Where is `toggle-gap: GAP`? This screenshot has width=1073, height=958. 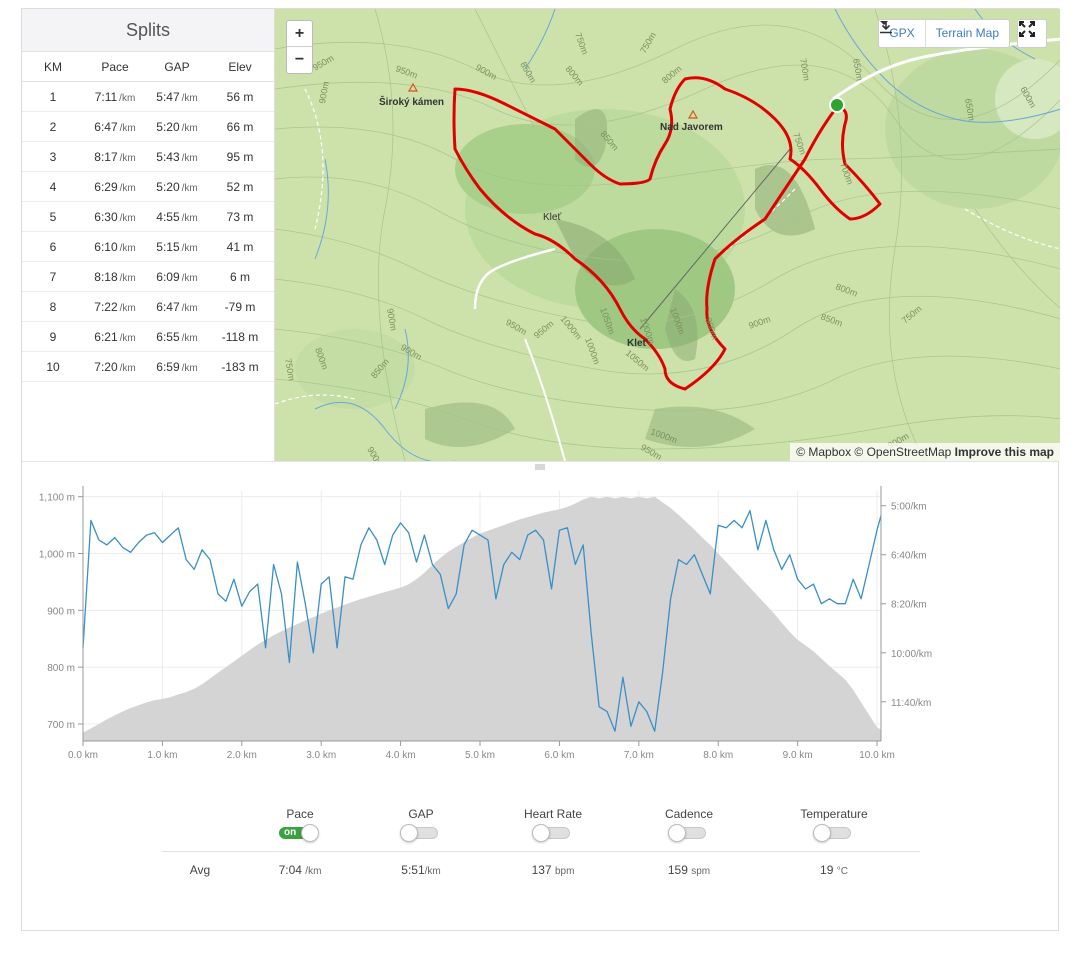
toggle-gap: GAP is located at coordinates (421, 824).